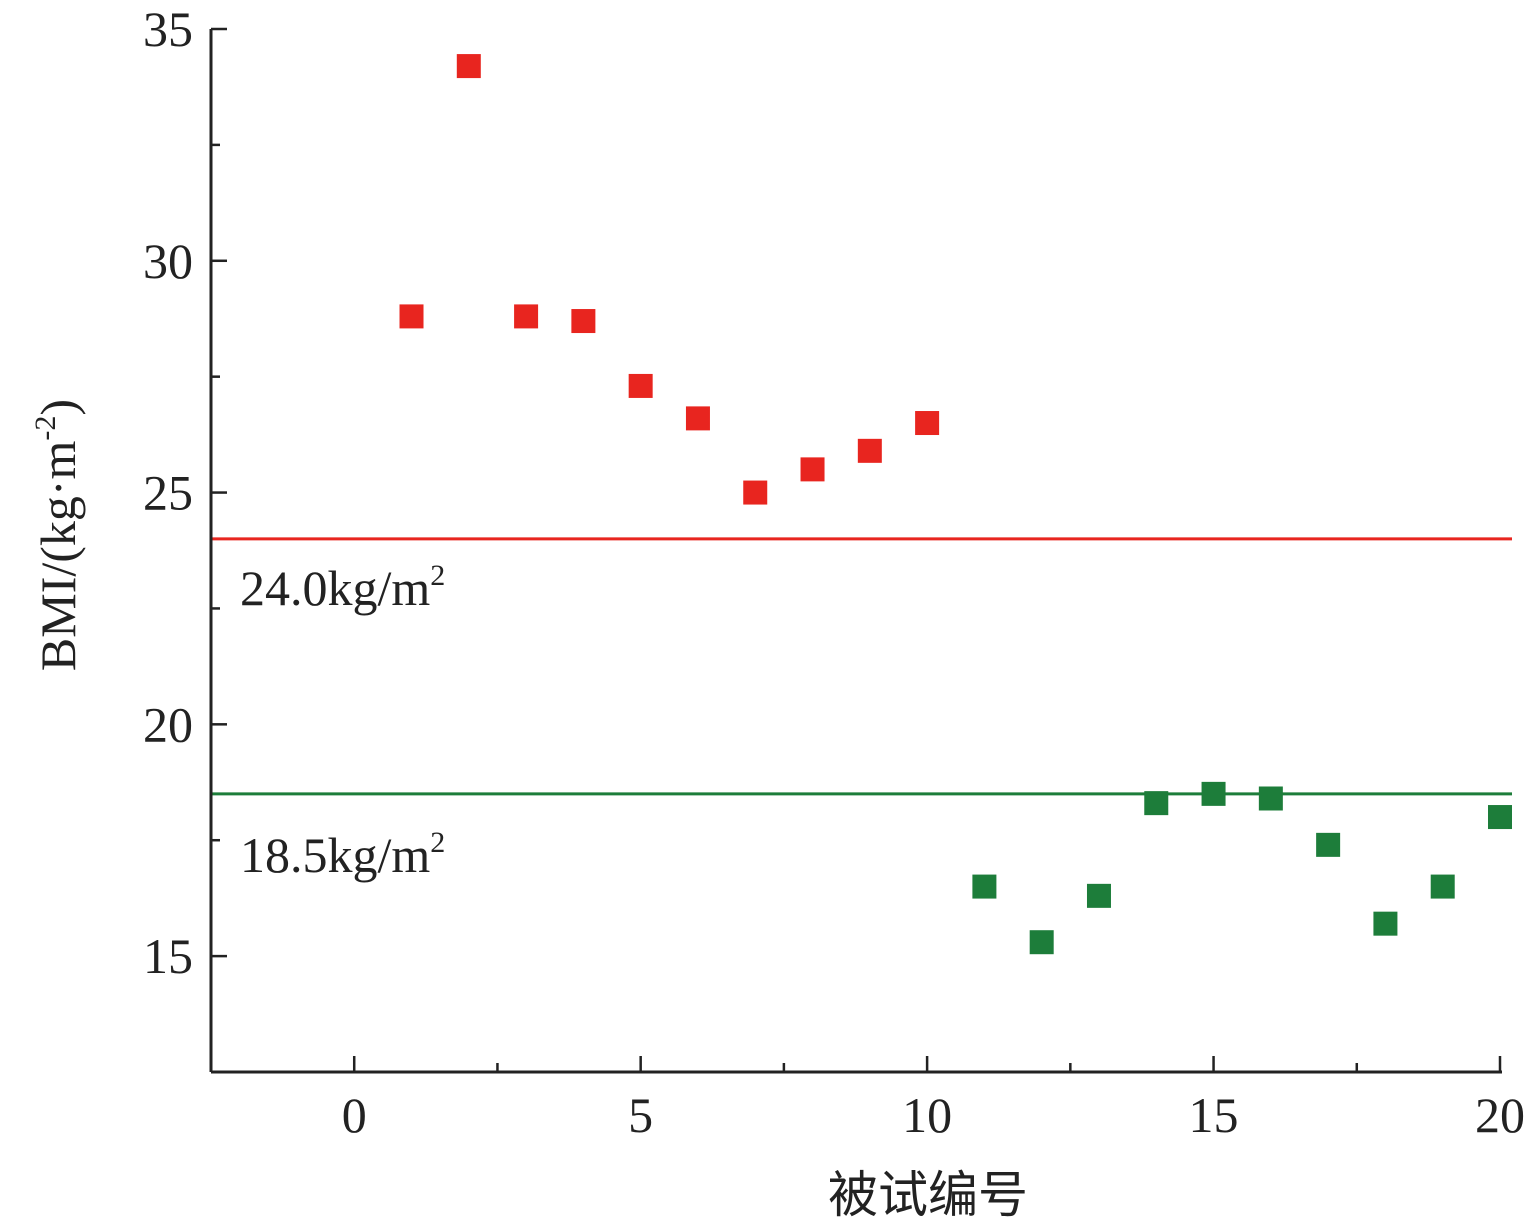 The height and width of the screenshot is (1228, 1530). What do you see at coordinates (168, 493) in the screenshot?
I see `y-tick-label: 25` at bounding box center [168, 493].